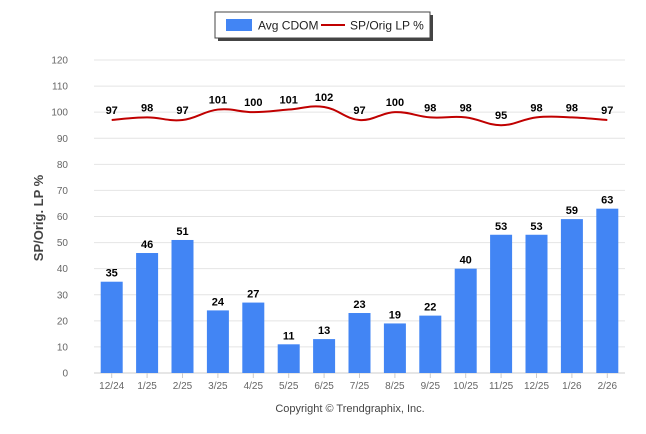 The width and height of the screenshot is (646, 434). I want to click on x-tick-label: 8/25, so click(395, 386).